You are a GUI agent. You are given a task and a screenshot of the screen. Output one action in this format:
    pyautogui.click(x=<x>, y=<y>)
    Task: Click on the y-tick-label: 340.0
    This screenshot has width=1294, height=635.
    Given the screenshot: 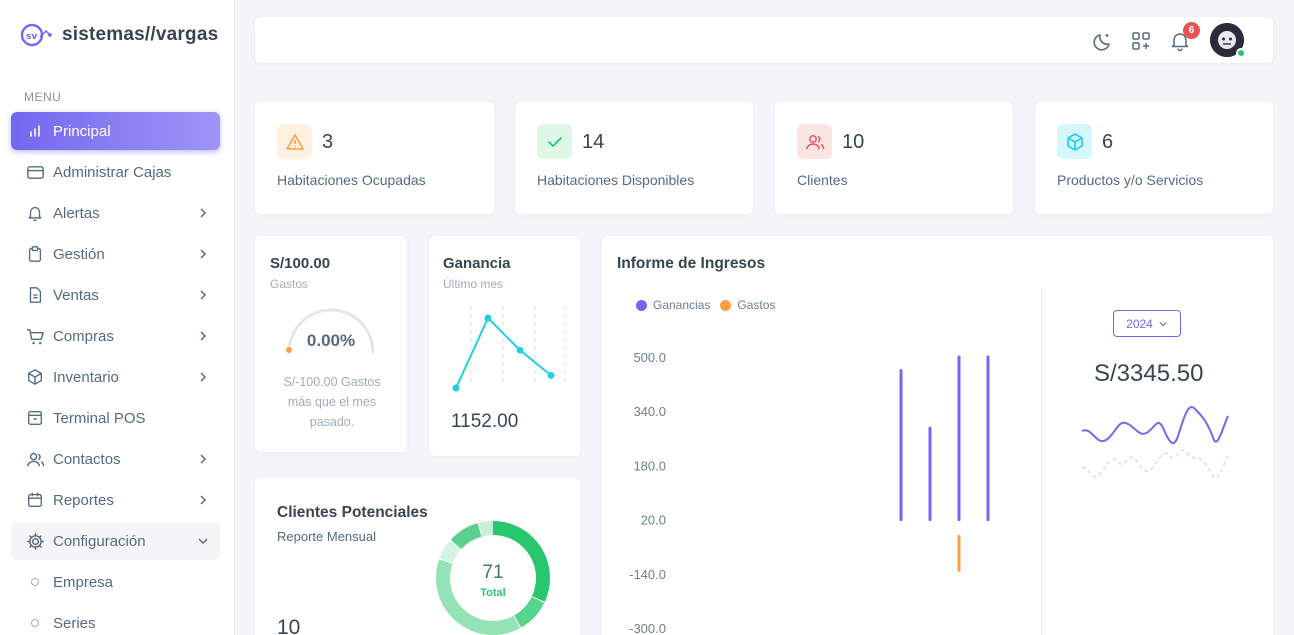 What is the action you would take?
    pyautogui.click(x=649, y=411)
    